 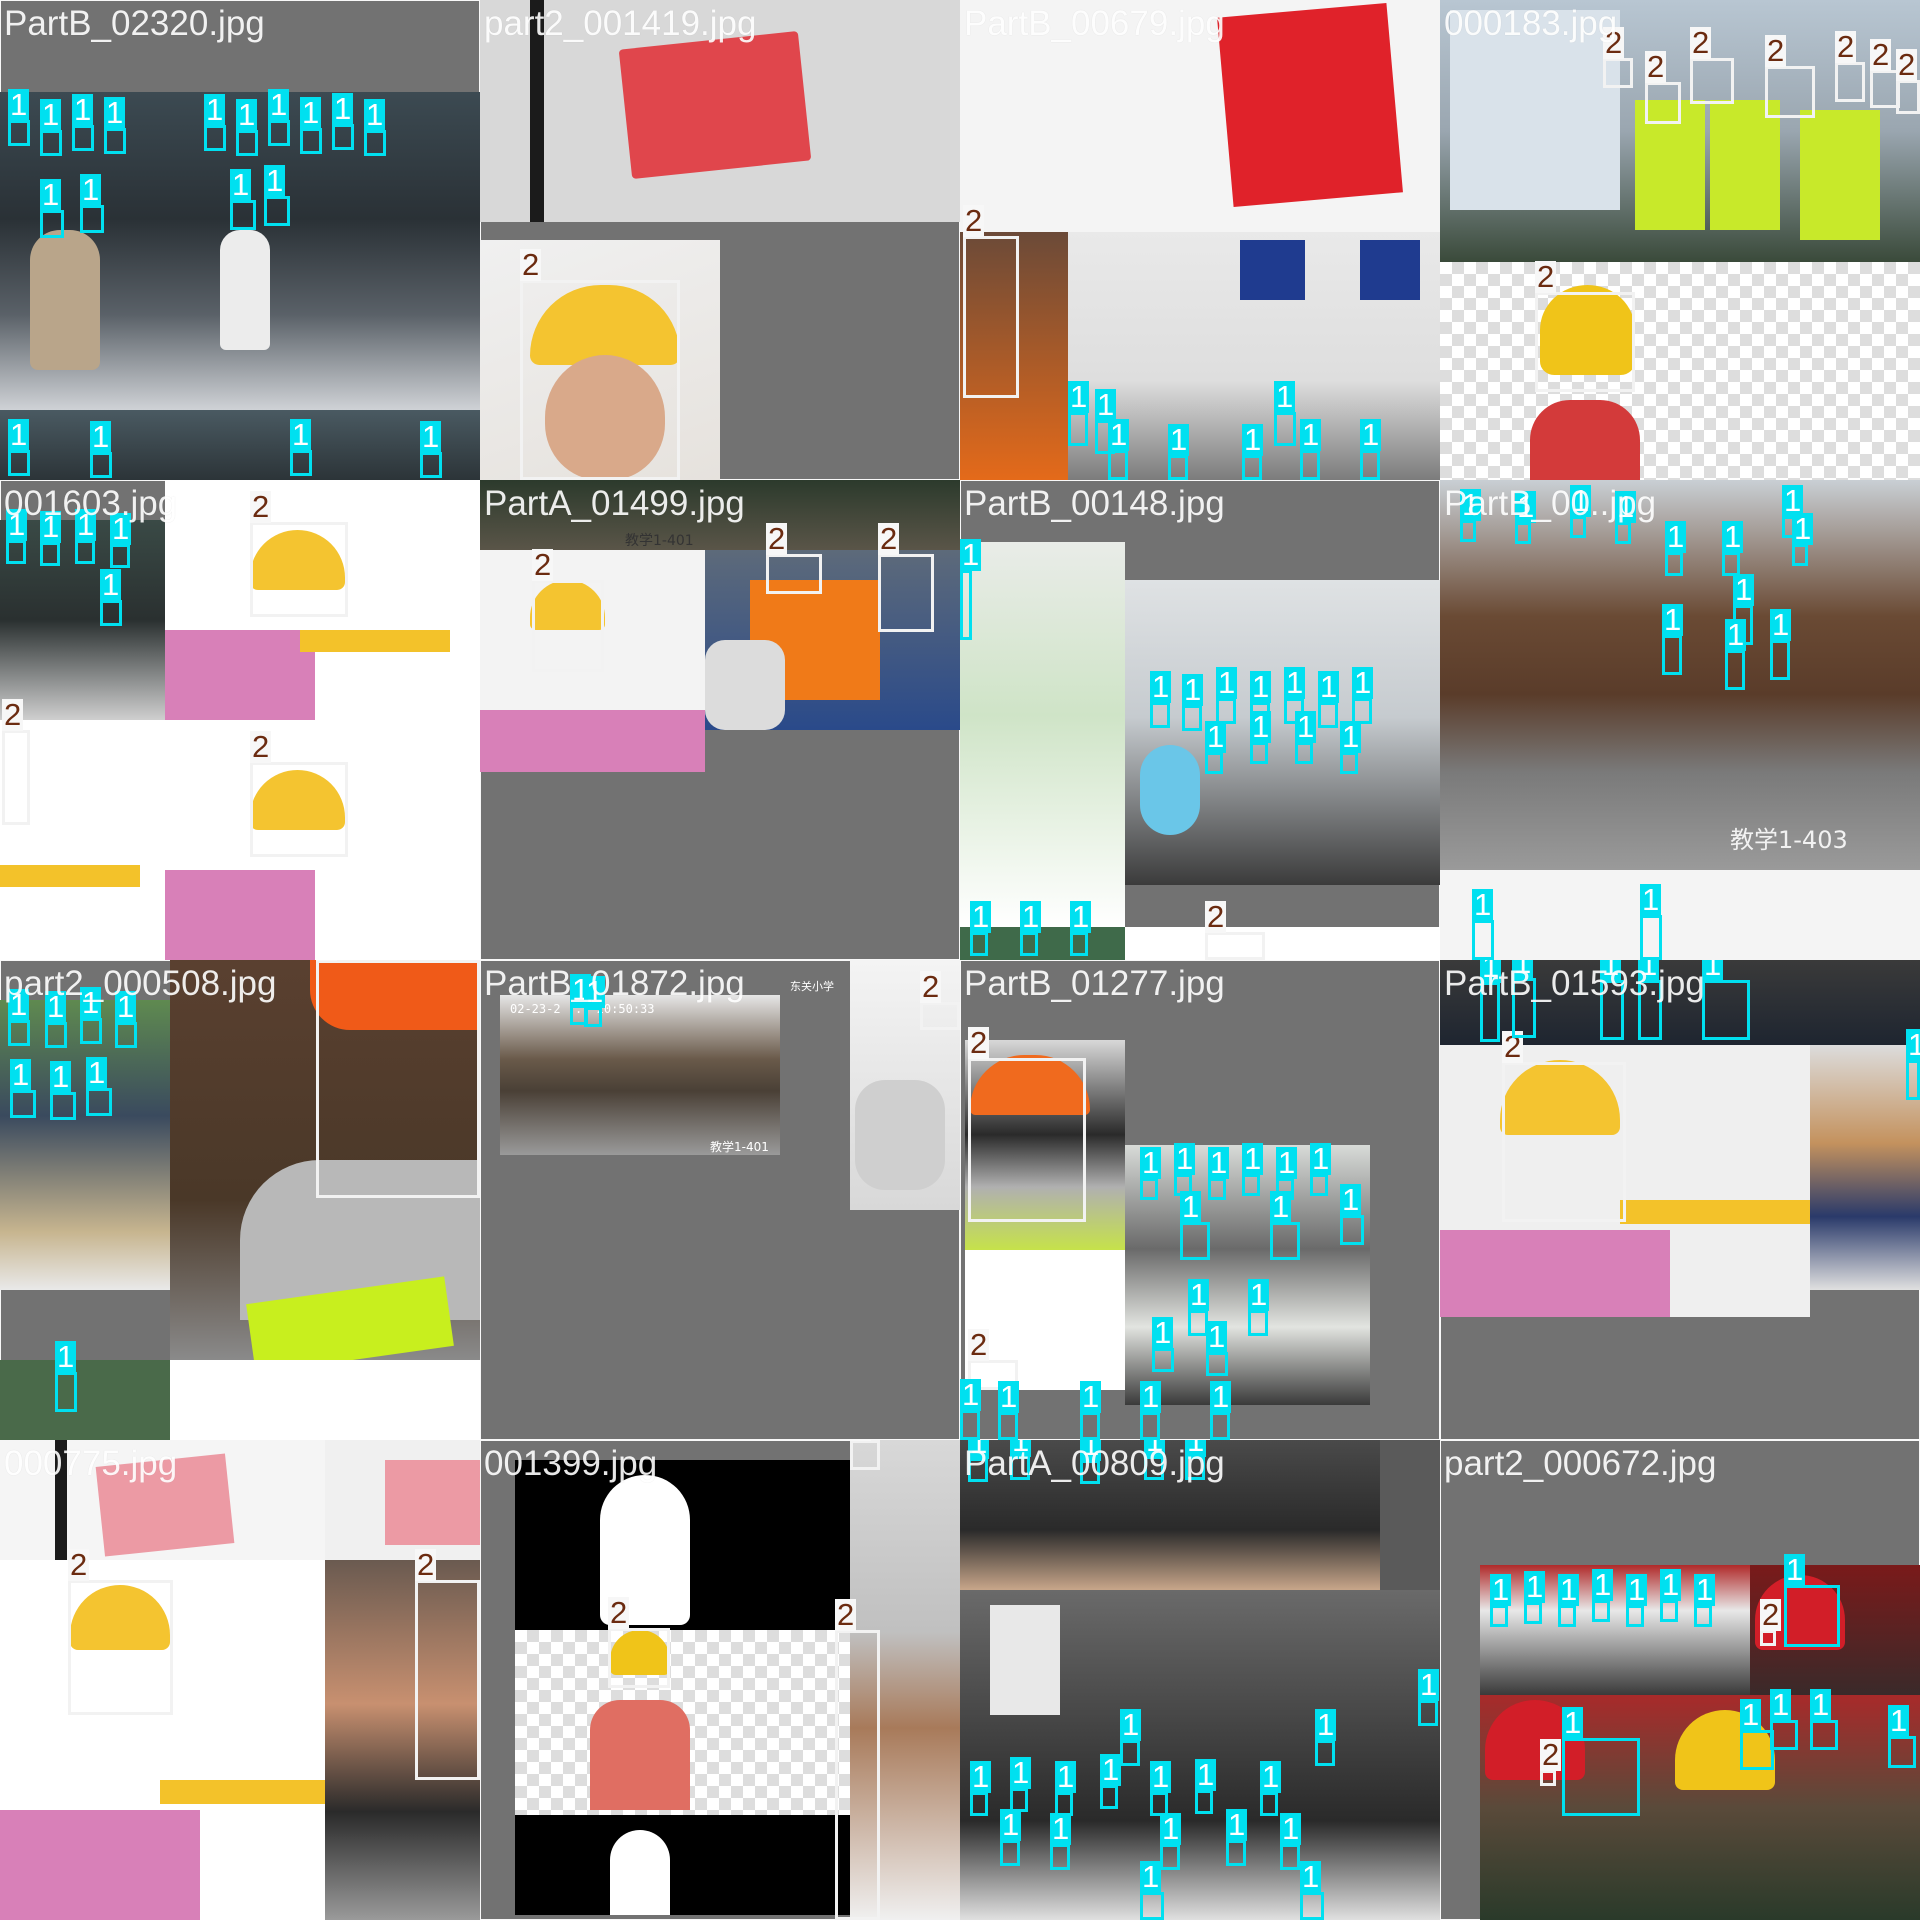 I want to click on tile-filename-label: 001399.jpg, so click(x=571, y=1463).